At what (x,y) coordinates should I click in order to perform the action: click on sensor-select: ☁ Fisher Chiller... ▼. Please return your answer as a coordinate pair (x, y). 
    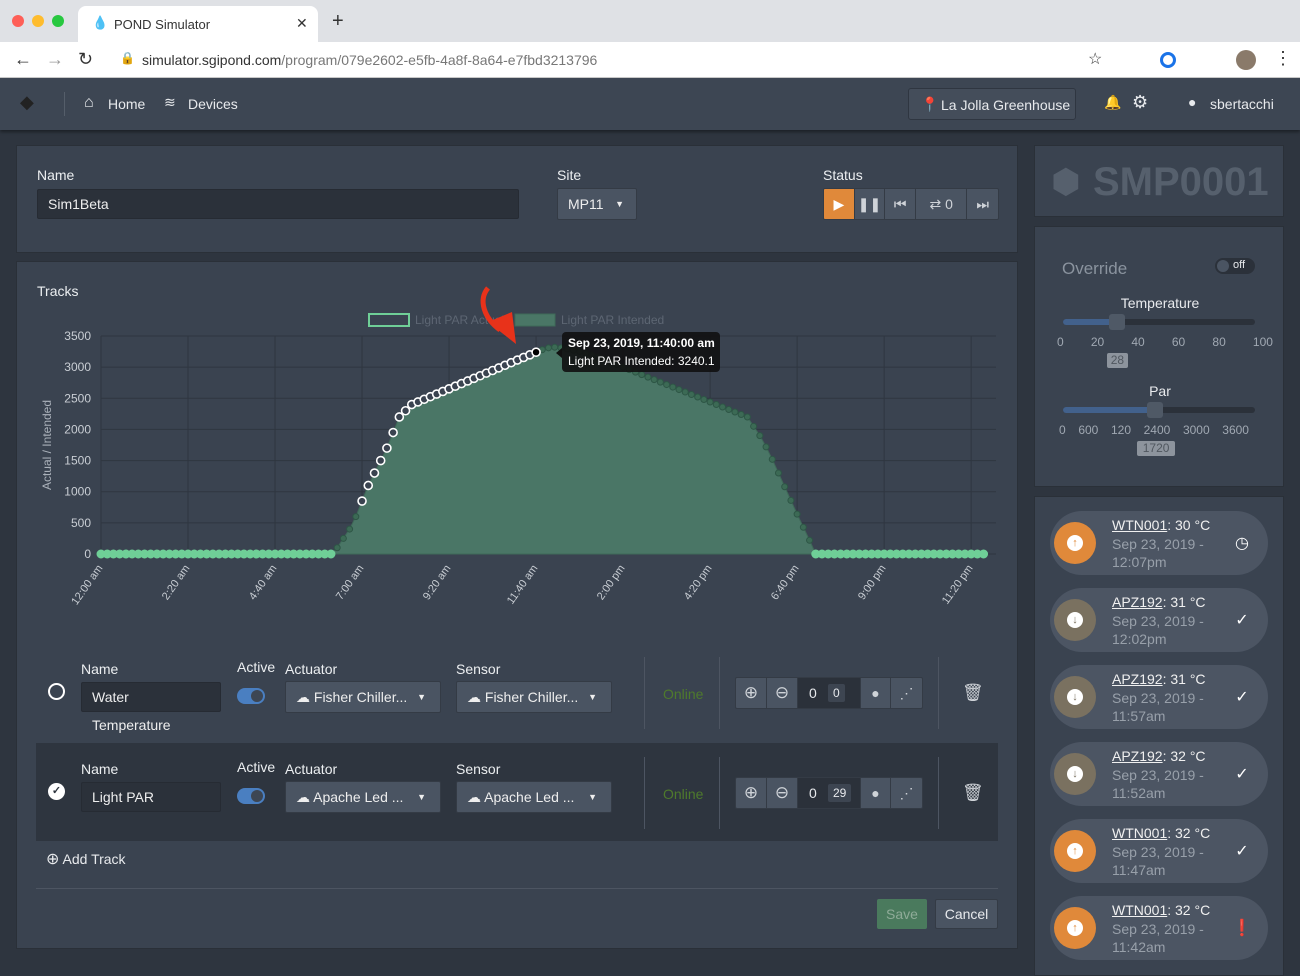
    Looking at the image, I should click on (534, 697).